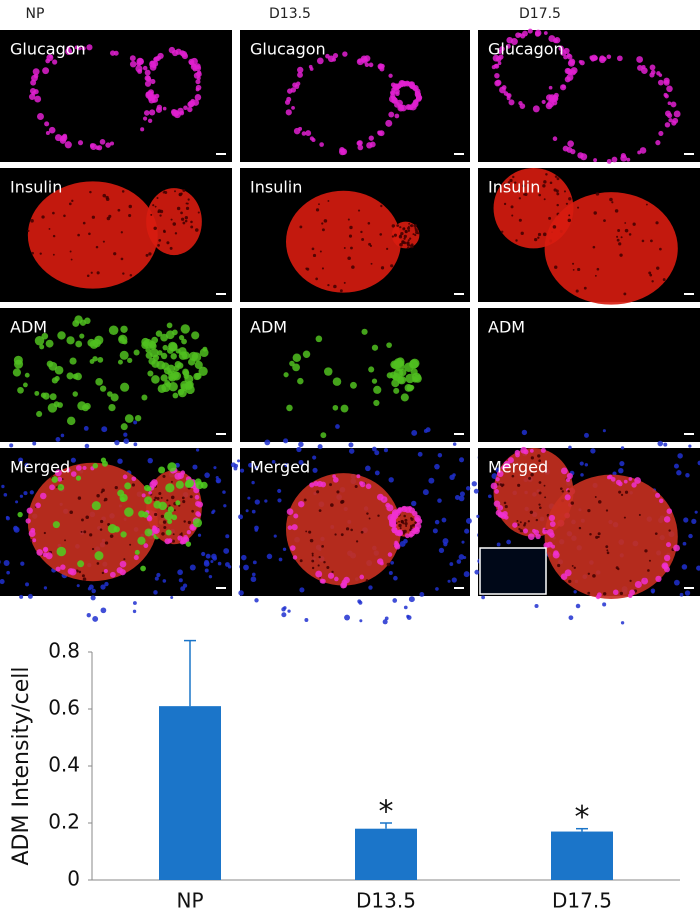  I want to click on micrograph: Glucagon, so click(355, 96).